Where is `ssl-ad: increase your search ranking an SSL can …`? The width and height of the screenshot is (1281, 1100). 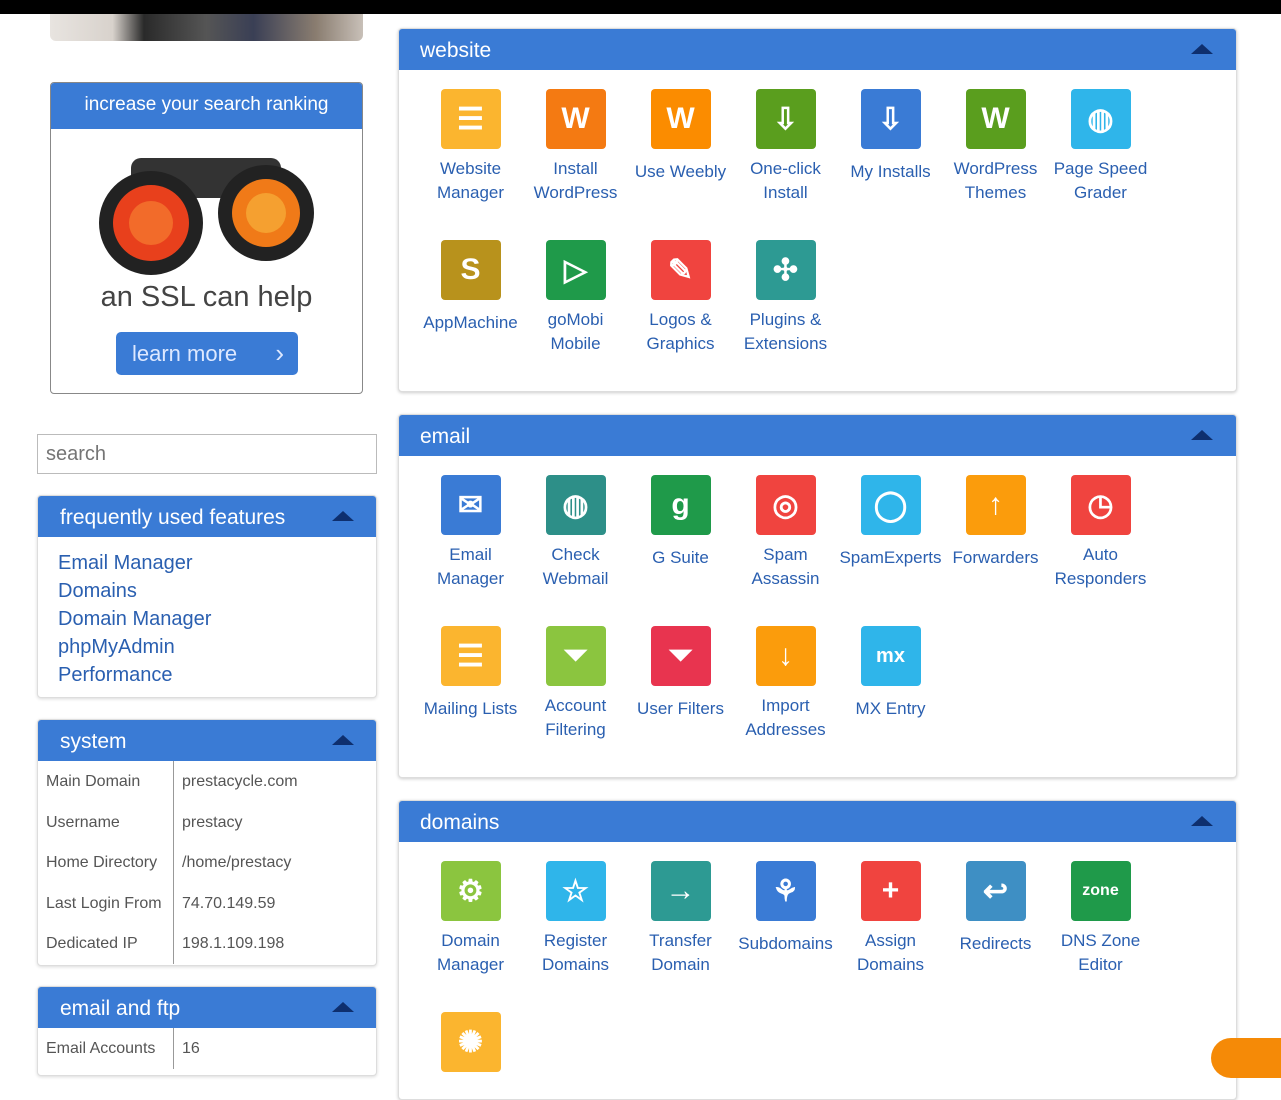 ssl-ad: increase your search ranking an SSL can … is located at coordinates (206, 238).